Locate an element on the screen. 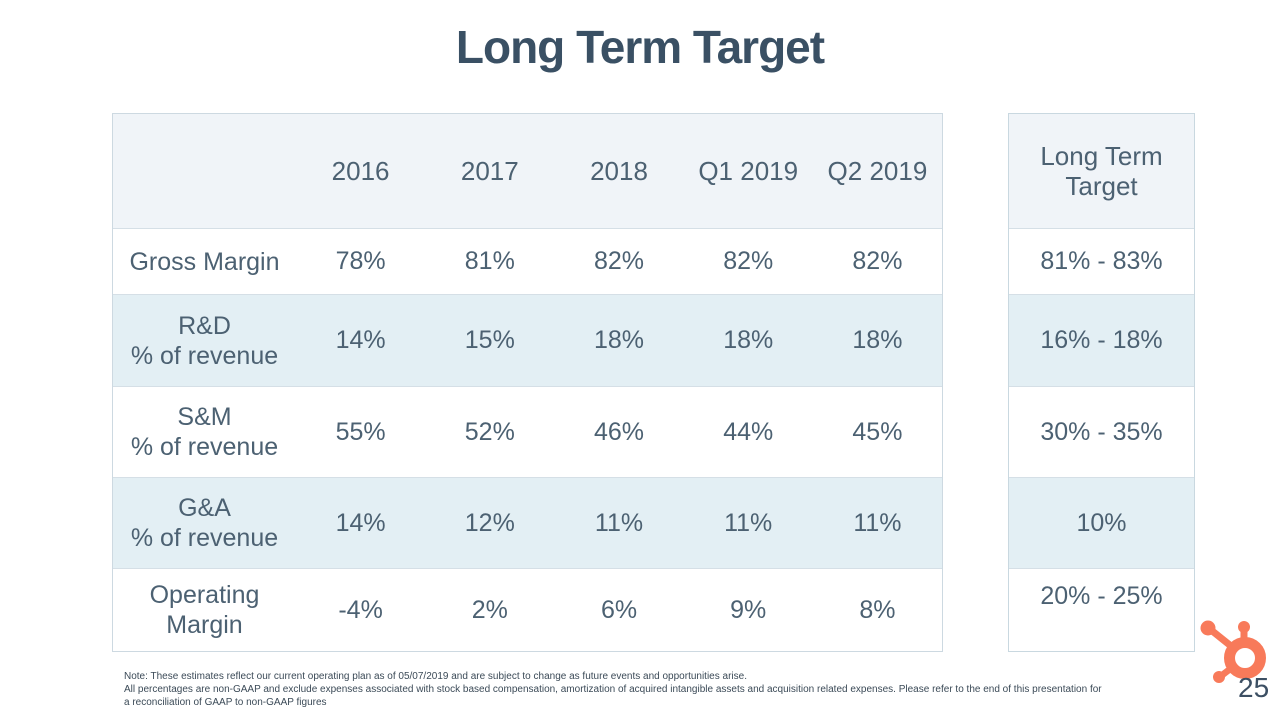  column-header-blank is located at coordinates (204, 171).